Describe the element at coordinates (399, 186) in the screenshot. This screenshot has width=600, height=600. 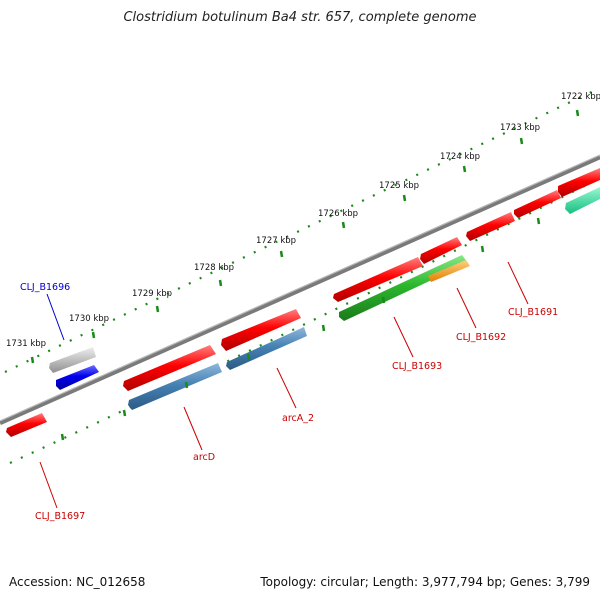
I see `tick-label: 1725 kbp` at that location.